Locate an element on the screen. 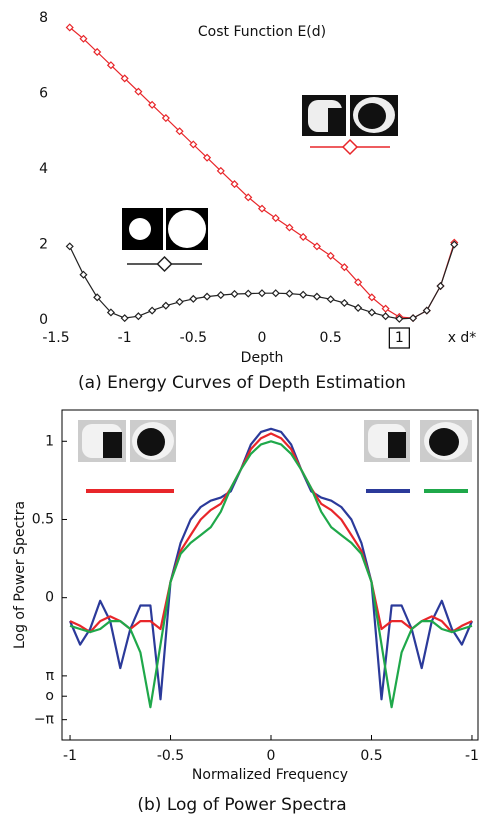 The width and height of the screenshot is (484, 820). y-tick-label: −π is located at coordinates (44, 720).